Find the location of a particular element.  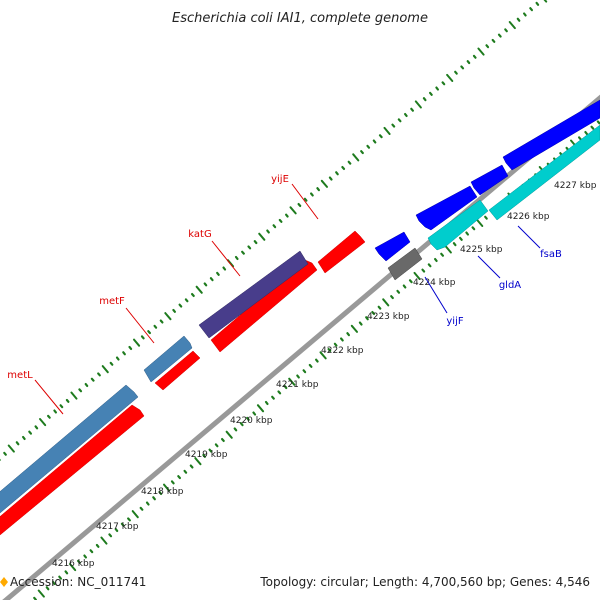

gene-yijF-blue is located at coordinates (392, 246).